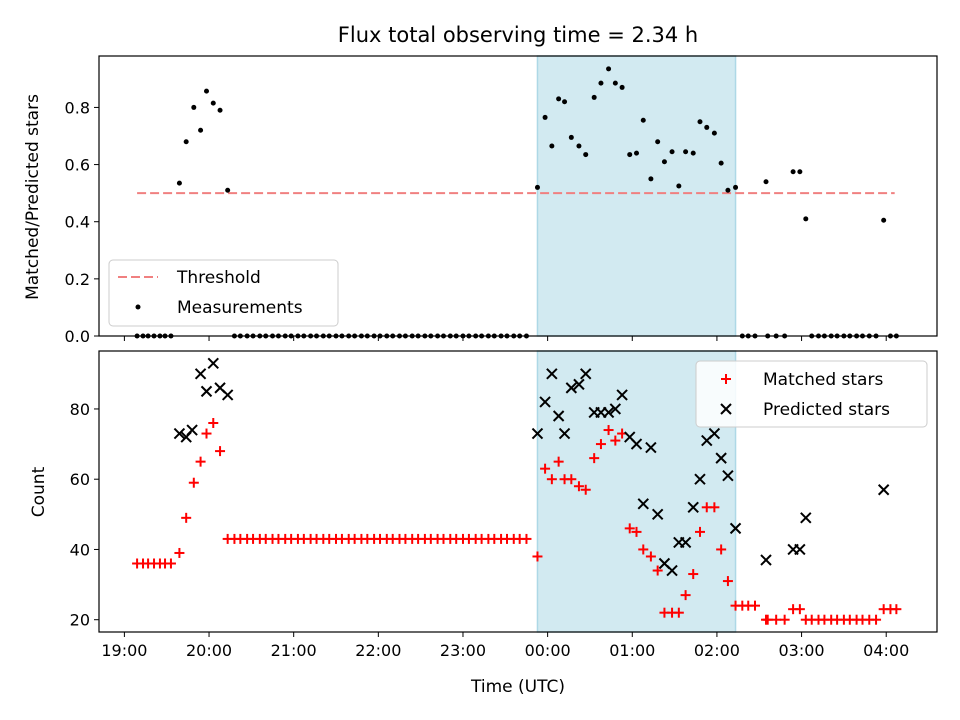  What do you see at coordinates (80, 409) in the screenshot?
I see `y-tick-label: 80` at bounding box center [80, 409].